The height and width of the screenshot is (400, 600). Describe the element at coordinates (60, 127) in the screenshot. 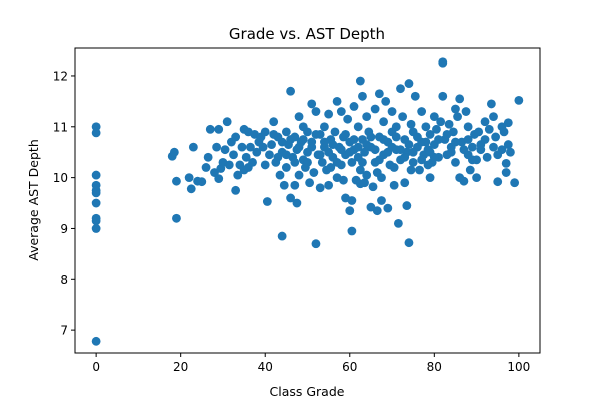

I see `y-tick-label: 11` at that location.